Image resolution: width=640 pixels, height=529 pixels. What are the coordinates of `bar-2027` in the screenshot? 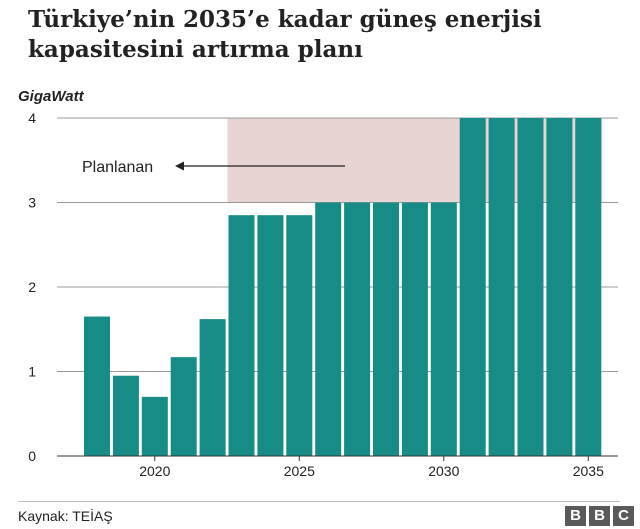 It's located at (357, 329).